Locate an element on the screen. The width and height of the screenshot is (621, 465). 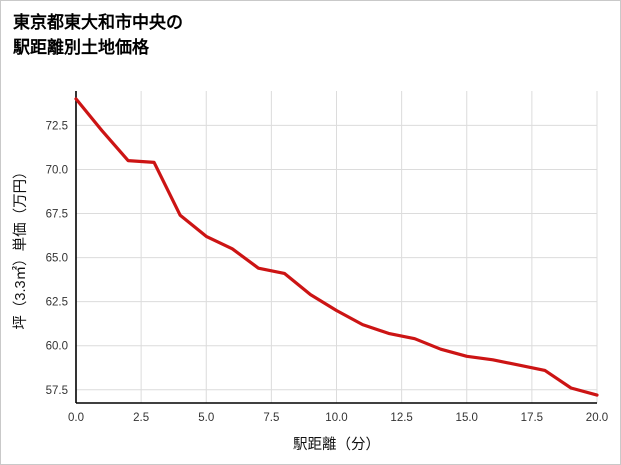
x-tick-label: 5.0 is located at coordinates (206, 418).